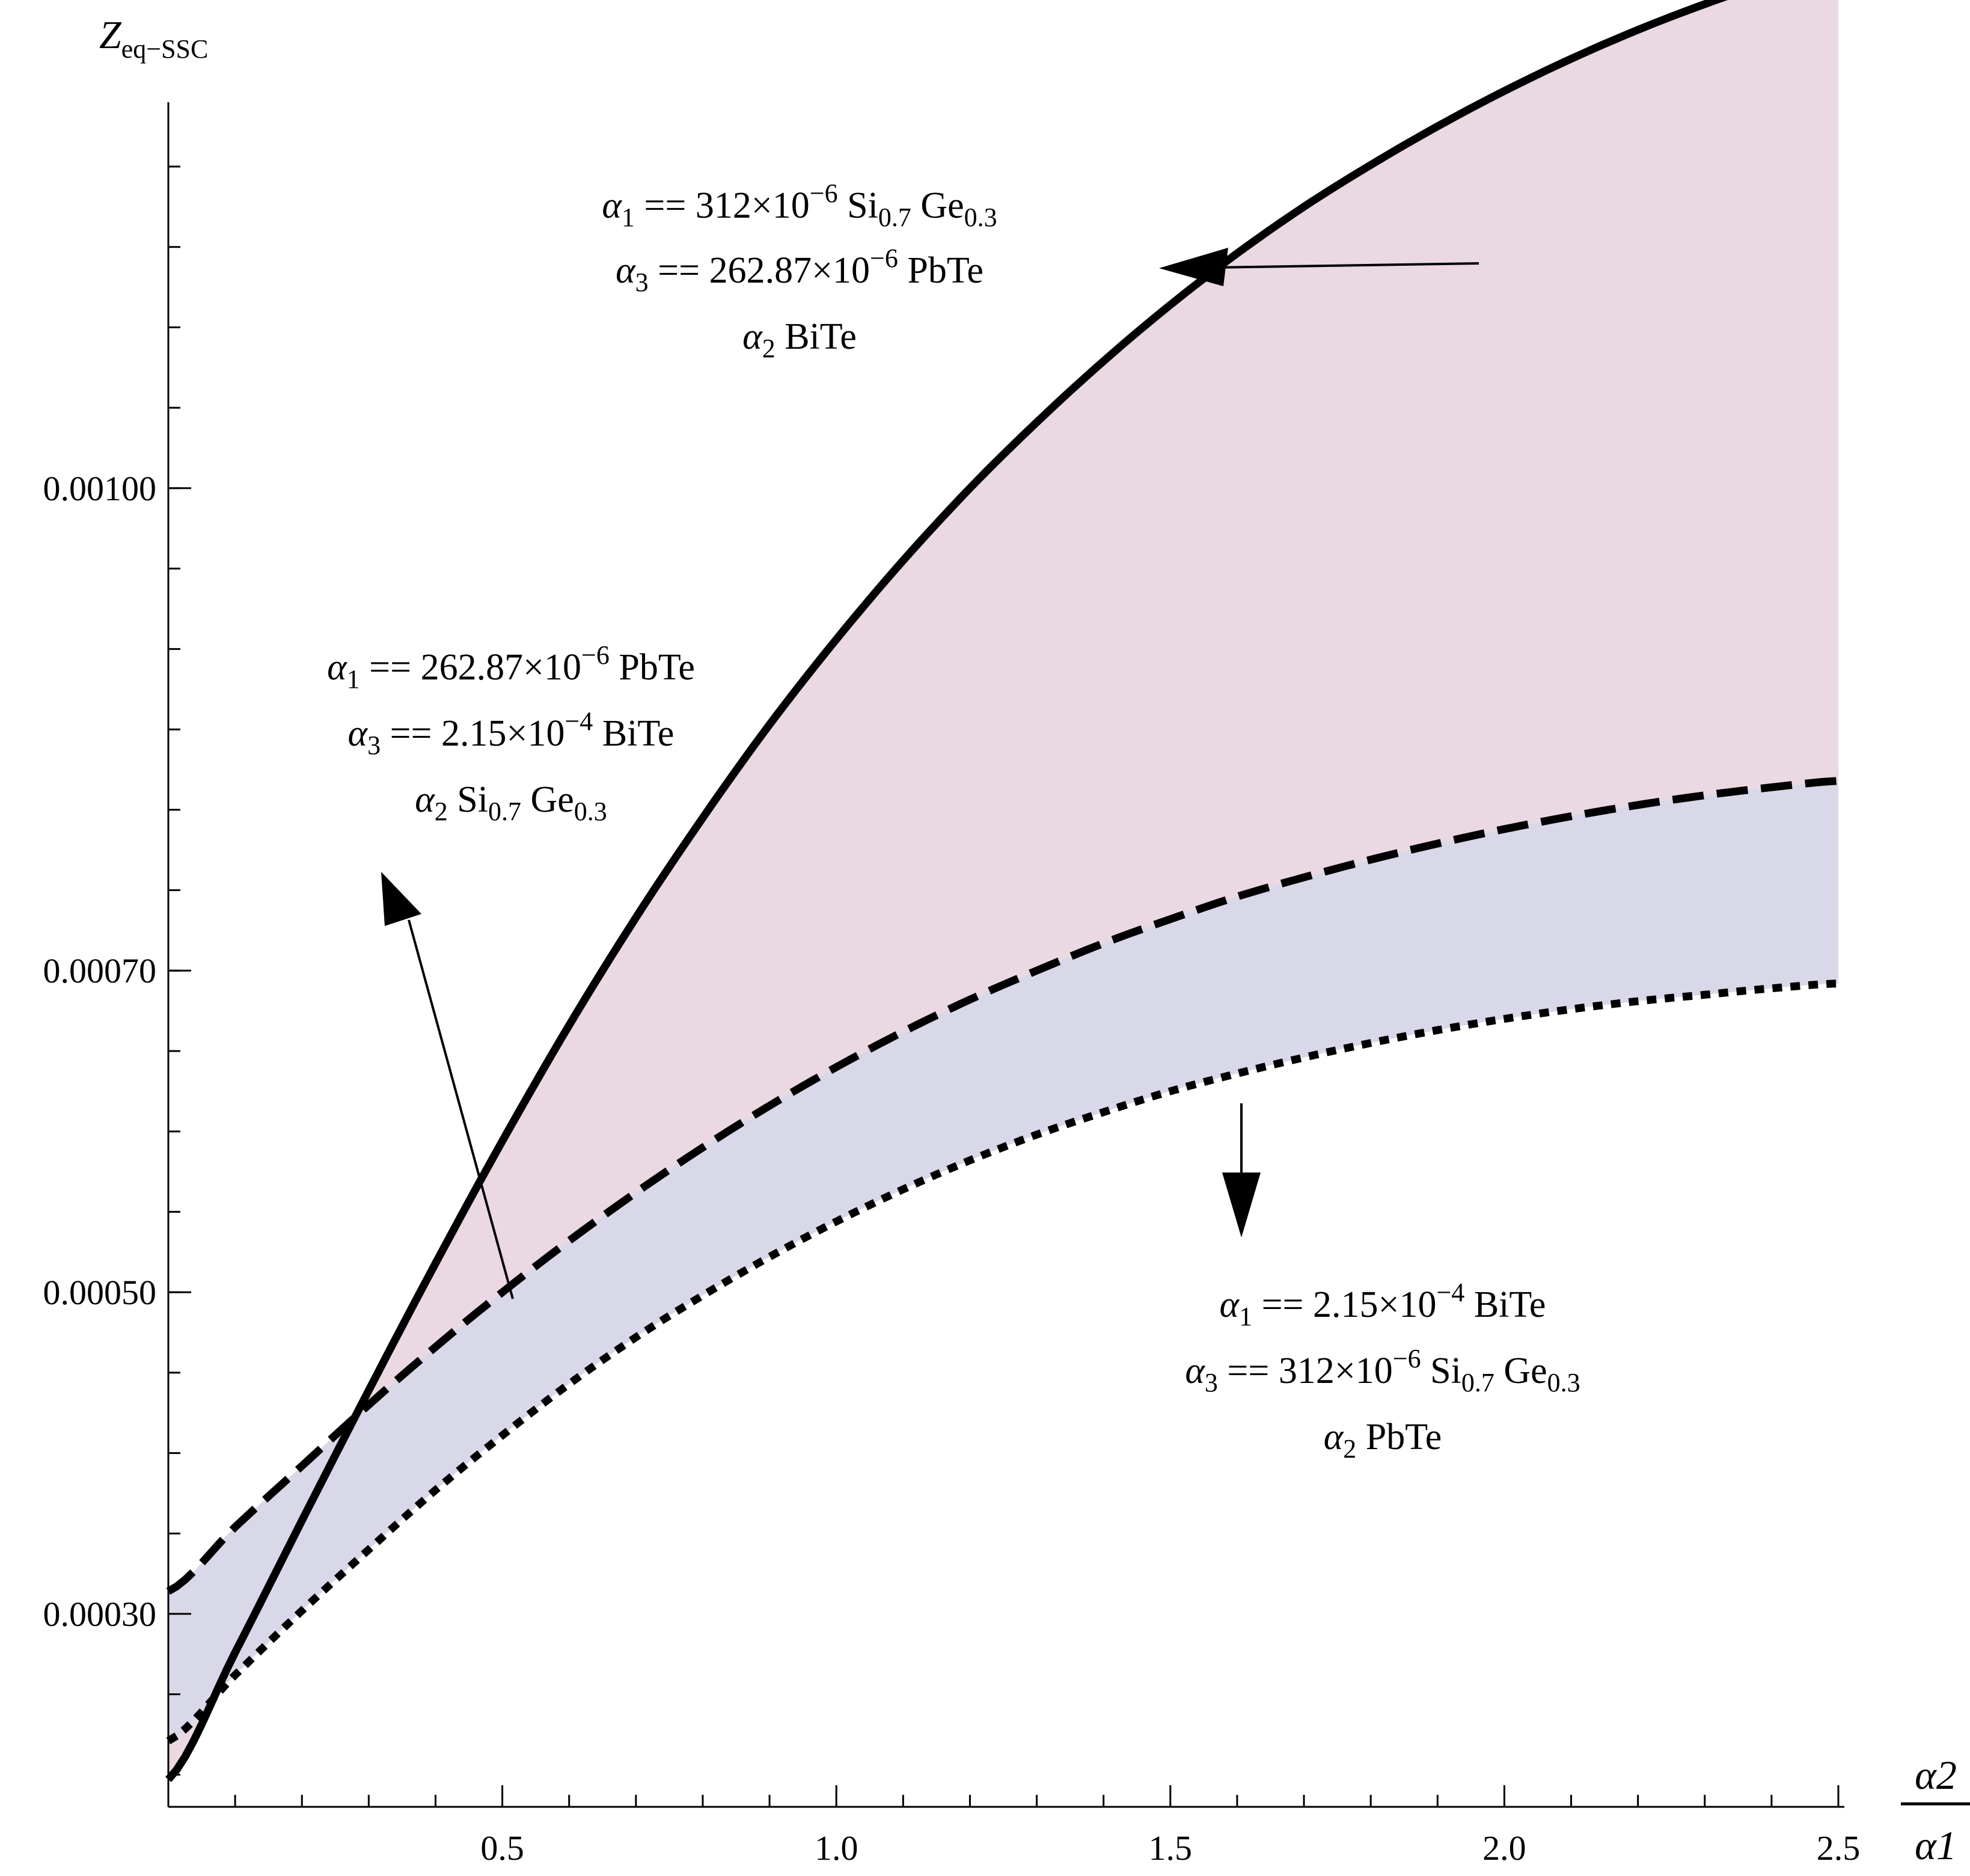 This screenshot has width=1970, height=1876. I want to click on annotation-3-line-2: α3 == 312×10−6 Si0.7 Ge0.3, so click(1382, 1370).